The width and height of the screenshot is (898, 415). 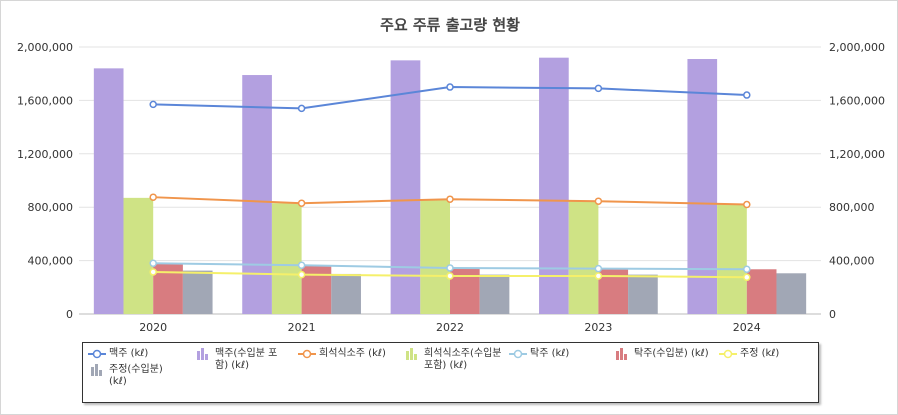 What do you see at coordinates (51, 207) in the screenshot?
I see `y-tick-label-left: 800,000` at bounding box center [51, 207].